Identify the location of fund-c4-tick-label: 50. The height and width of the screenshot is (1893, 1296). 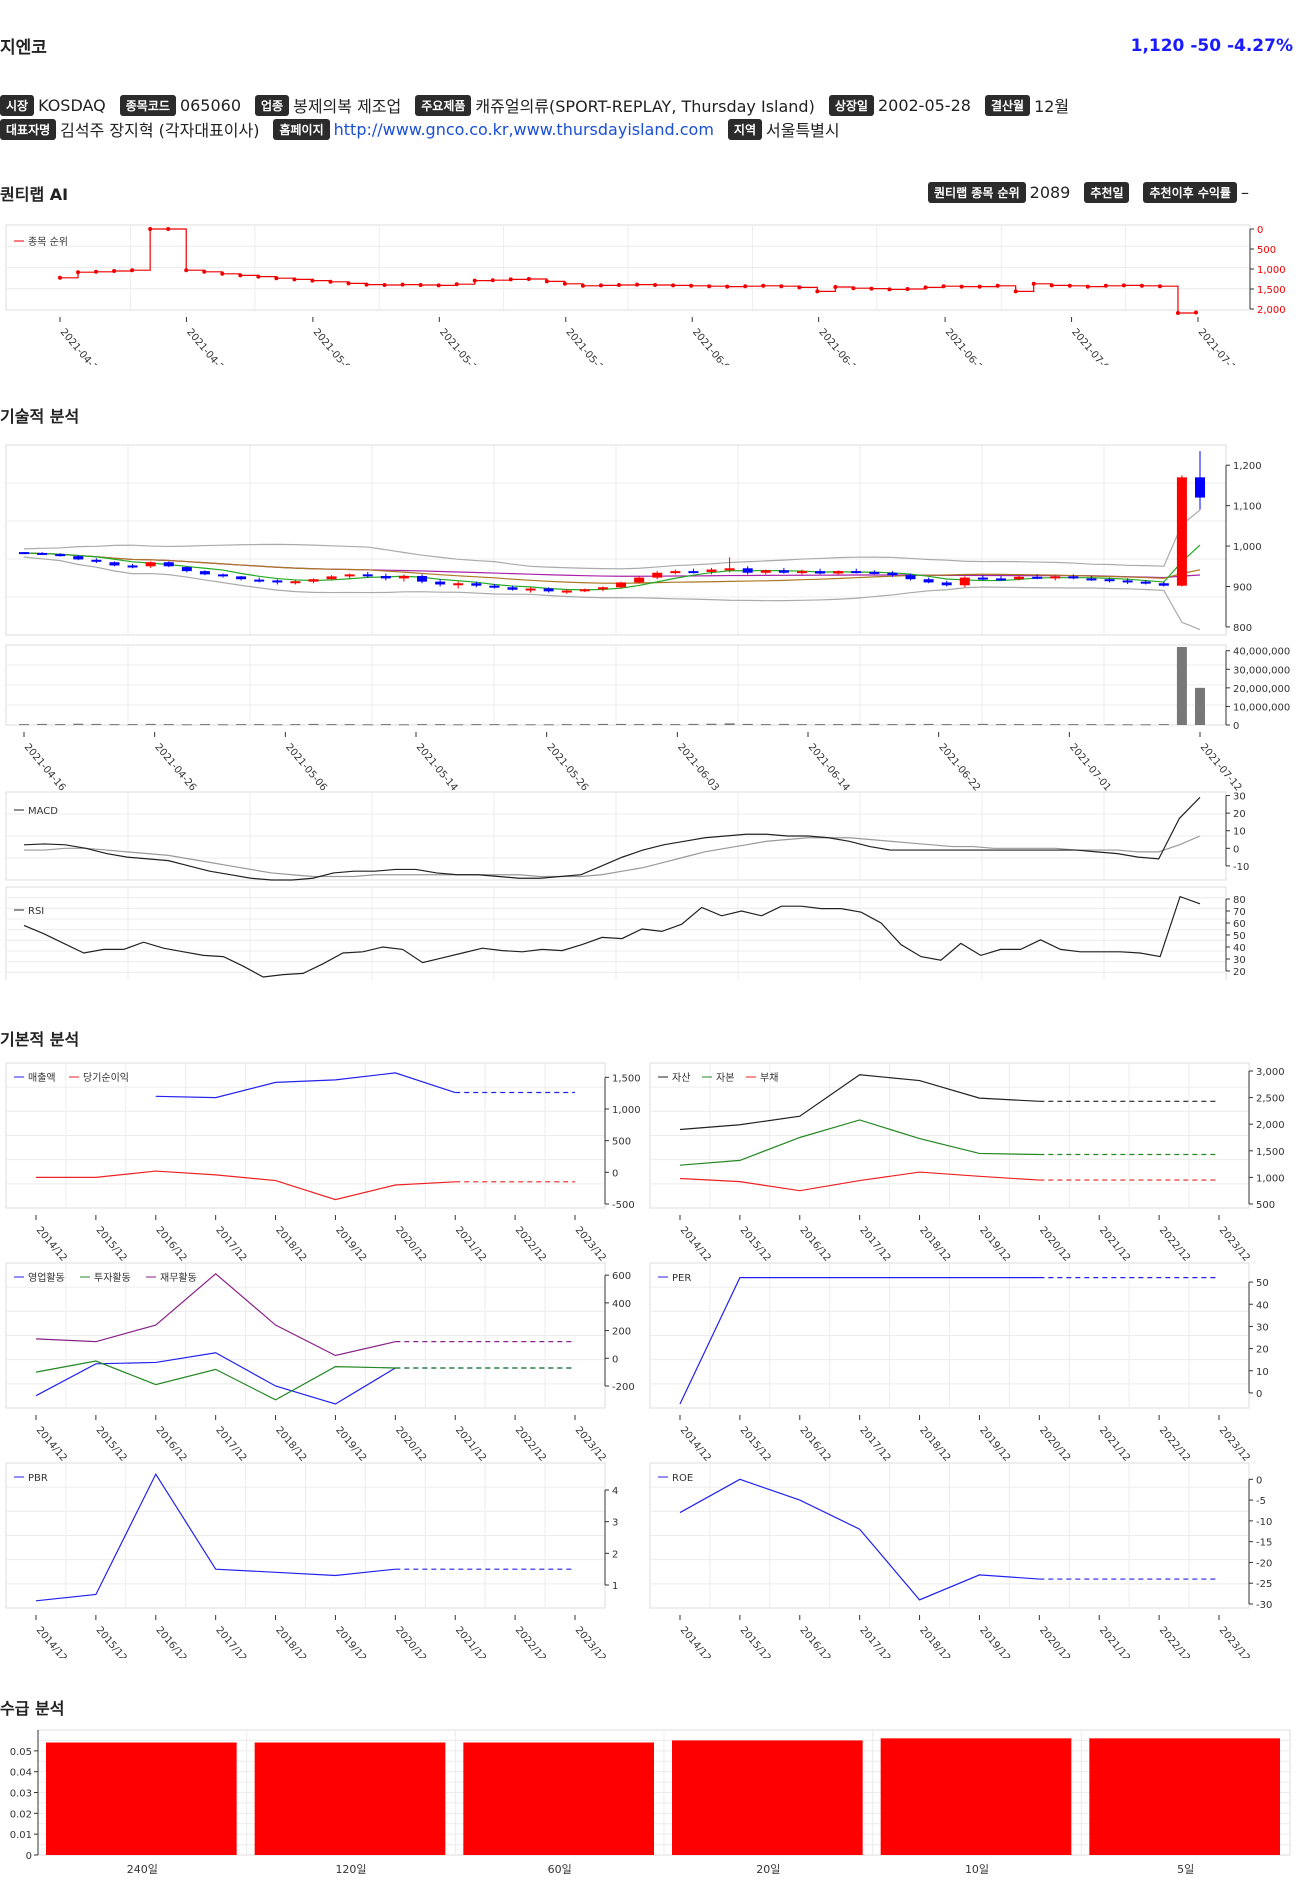
(1262, 1283).